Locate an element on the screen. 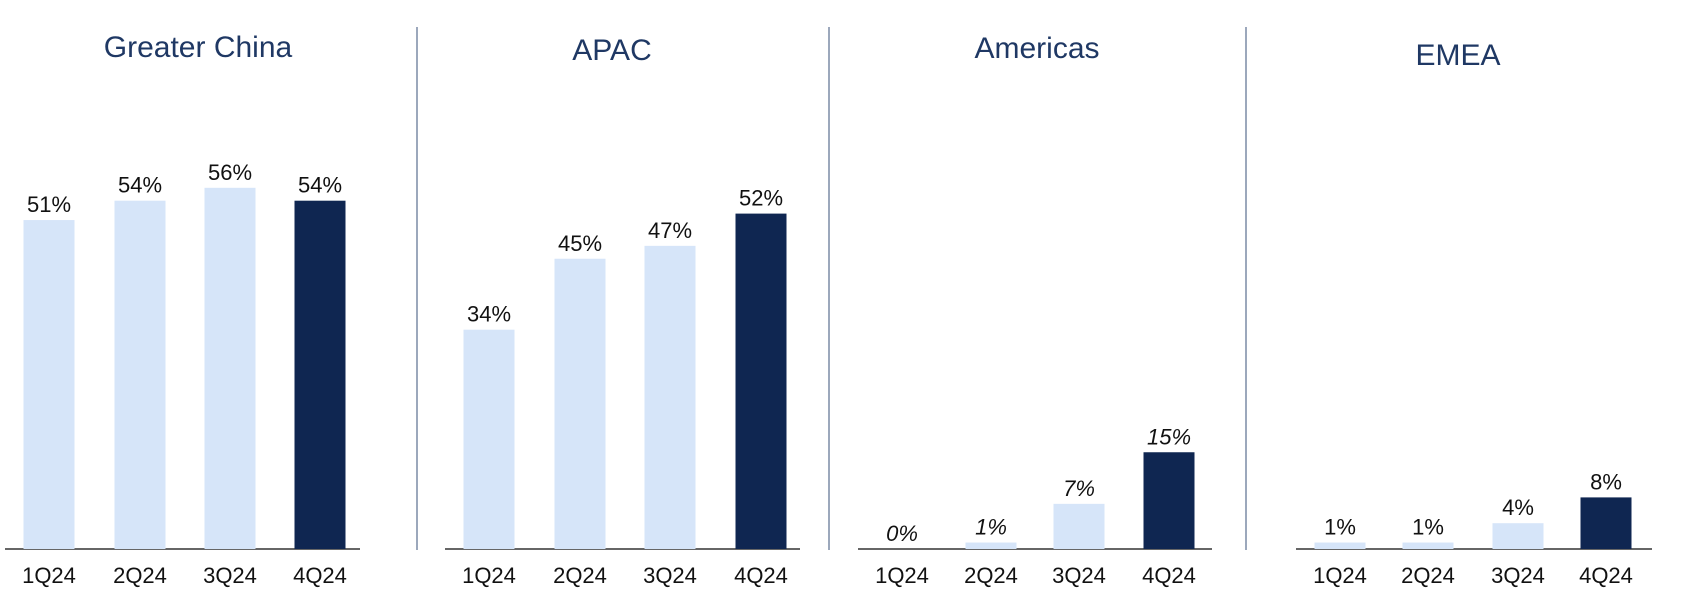 Image resolution: width=1700 pixels, height=614 pixels. panel-title-emea: EMEA is located at coordinates (1457, 55).